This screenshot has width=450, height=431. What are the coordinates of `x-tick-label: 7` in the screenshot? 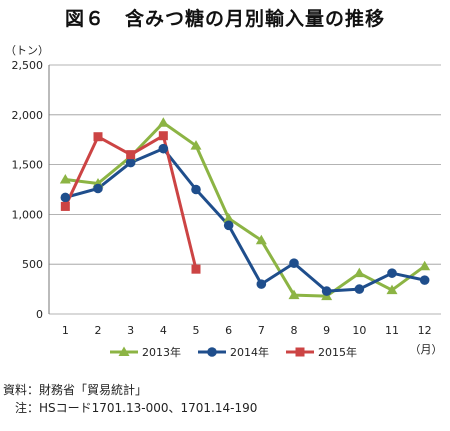 It's located at (261, 330).